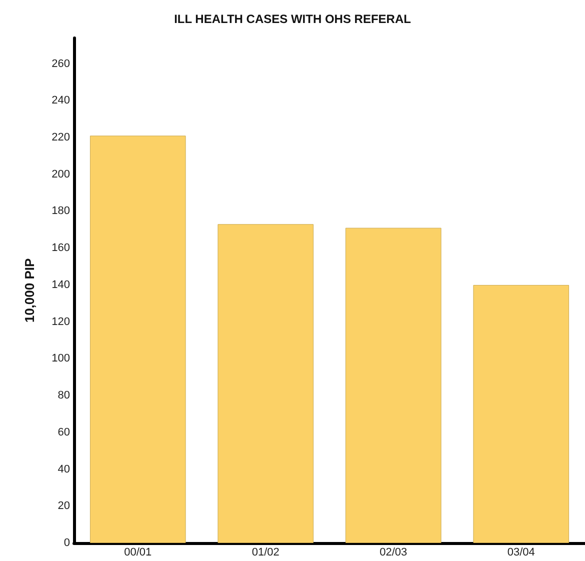 Image resolution: width=585 pixels, height=561 pixels. What do you see at coordinates (61, 138) in the screenshot?
I see `y-tick-label: 220` at bounding box center [61, 138].